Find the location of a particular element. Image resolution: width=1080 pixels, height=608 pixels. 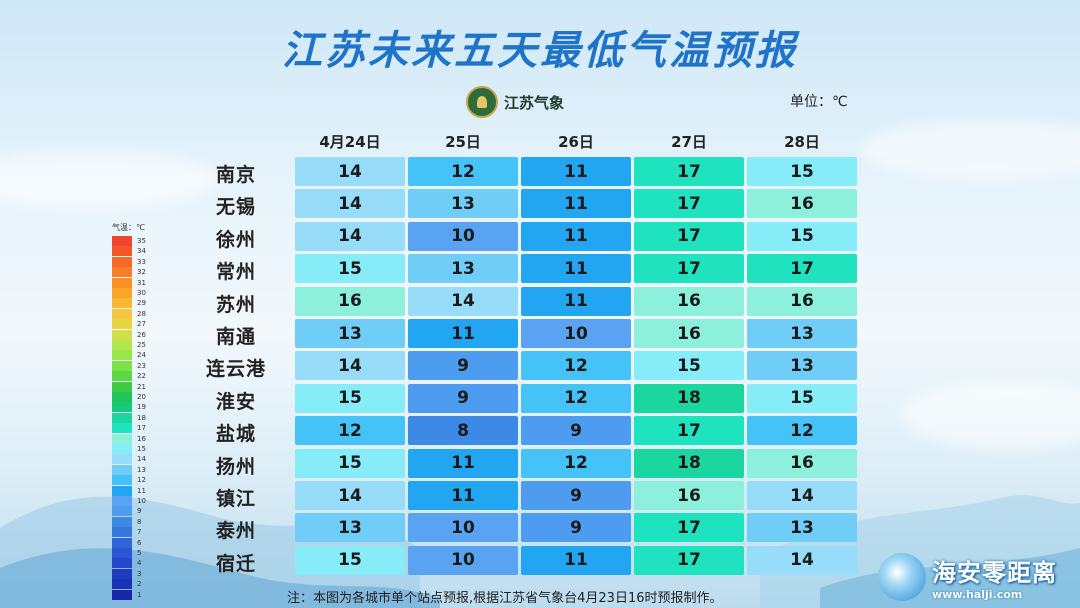

watermark-name: 海安零距离 is located at coordinates (994, 573).